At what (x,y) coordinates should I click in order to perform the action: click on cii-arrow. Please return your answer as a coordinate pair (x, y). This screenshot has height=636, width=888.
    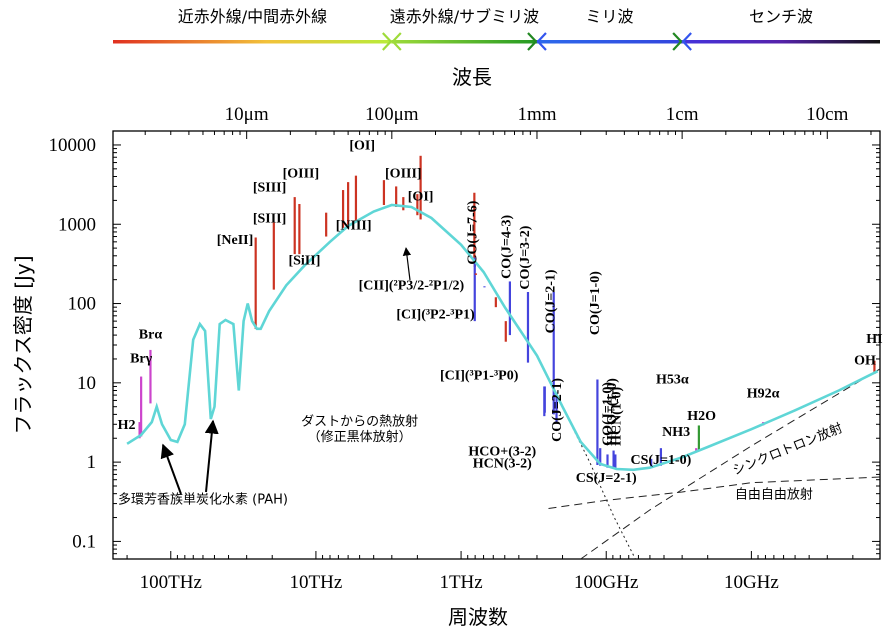
    Looking at the image, I should click on (407, 264).